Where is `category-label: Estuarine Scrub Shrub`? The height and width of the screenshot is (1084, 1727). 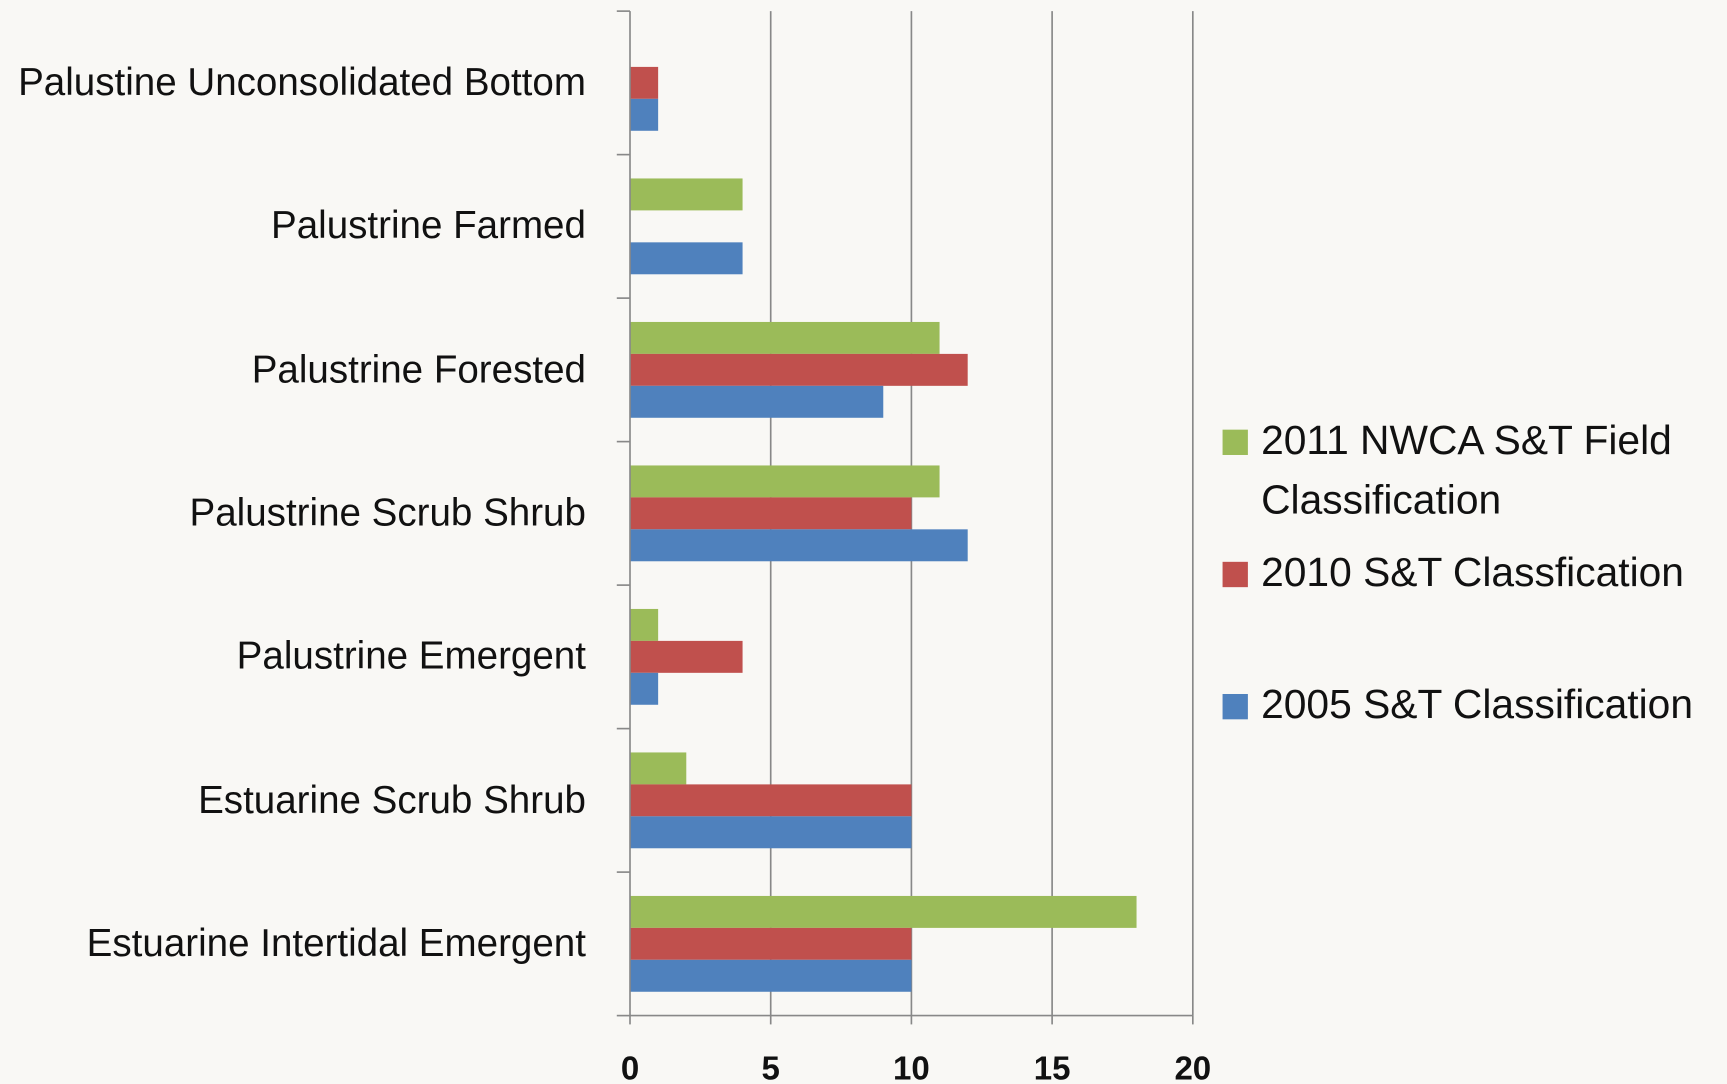 category-label: Estuarine Scrub Shrub is located at coordinates (392, 800).